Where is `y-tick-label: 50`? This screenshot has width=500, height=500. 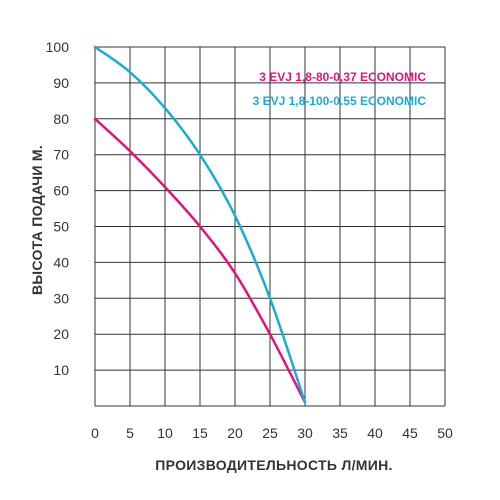 y-tick-label: 50 is located at coordinates (61, 227).